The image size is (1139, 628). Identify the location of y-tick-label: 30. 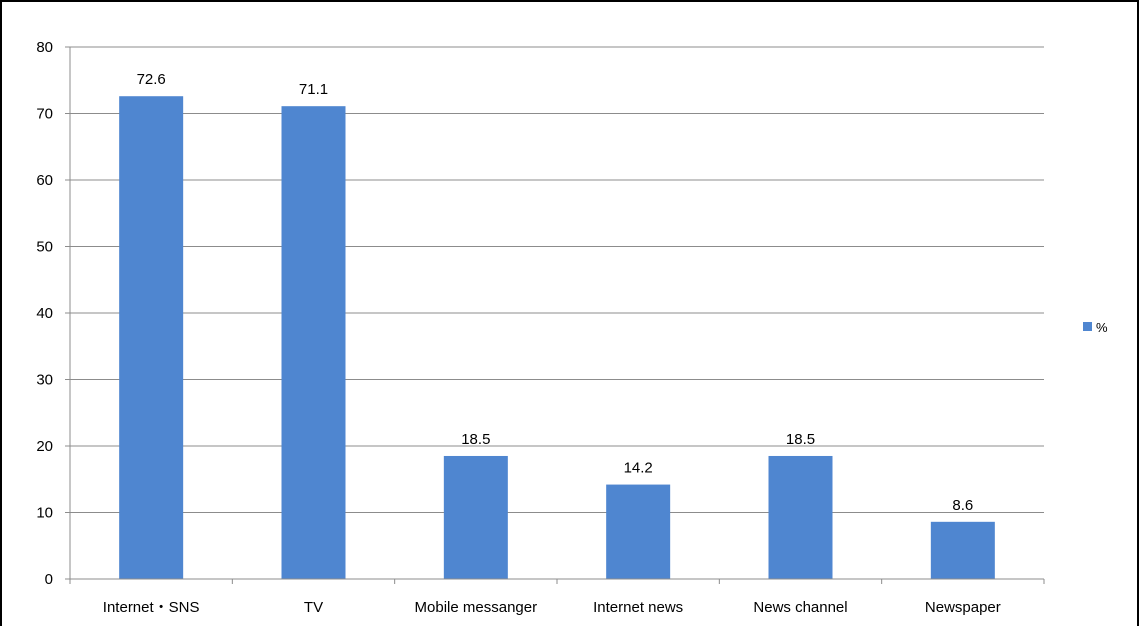
(44, 380).